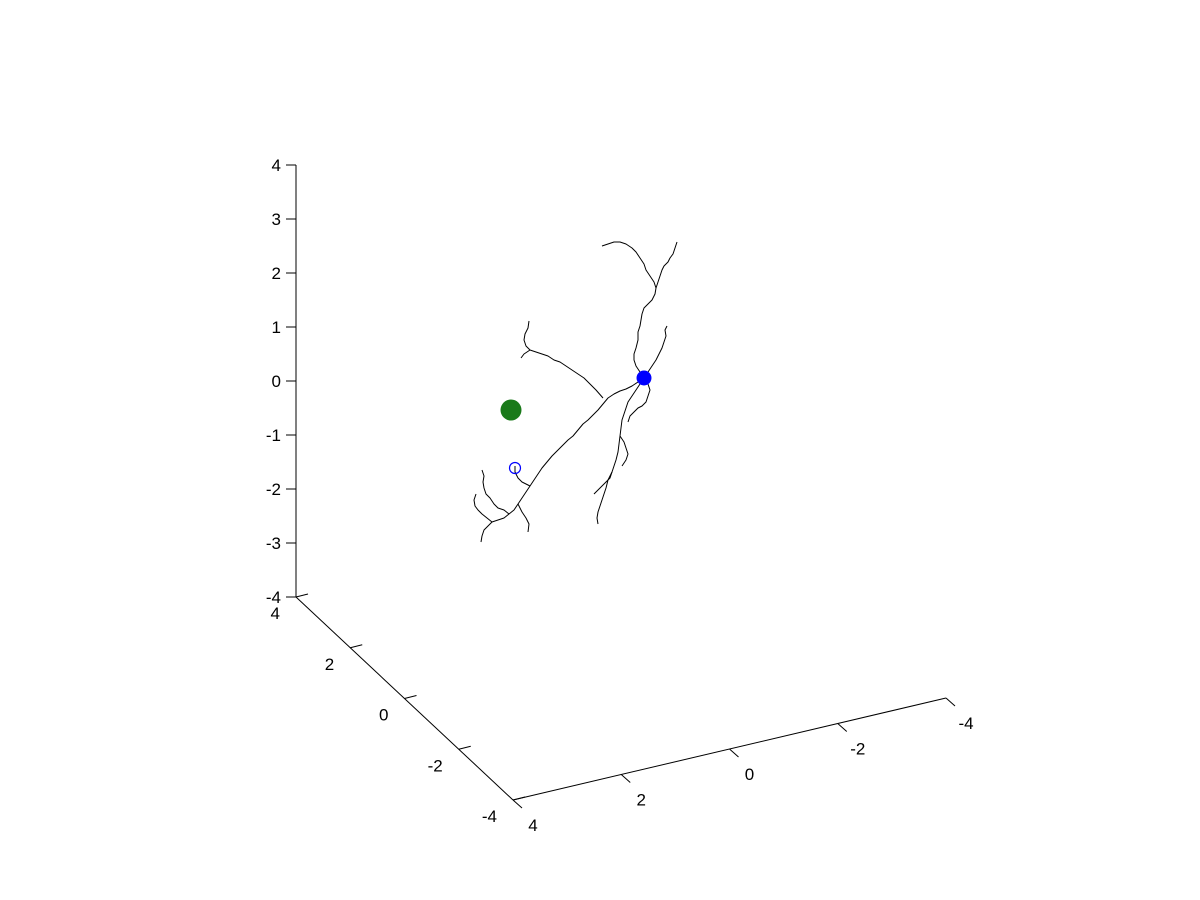  I want to click on y-tick-label: 4, so click(275, 613).